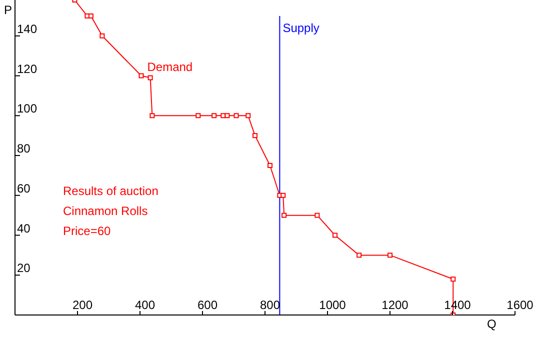 The width and height of the screenshot is (546, 341). Describe the element at coordinates (110, 191) in the screenshot. I see `annotation: Results of auction` at that location.